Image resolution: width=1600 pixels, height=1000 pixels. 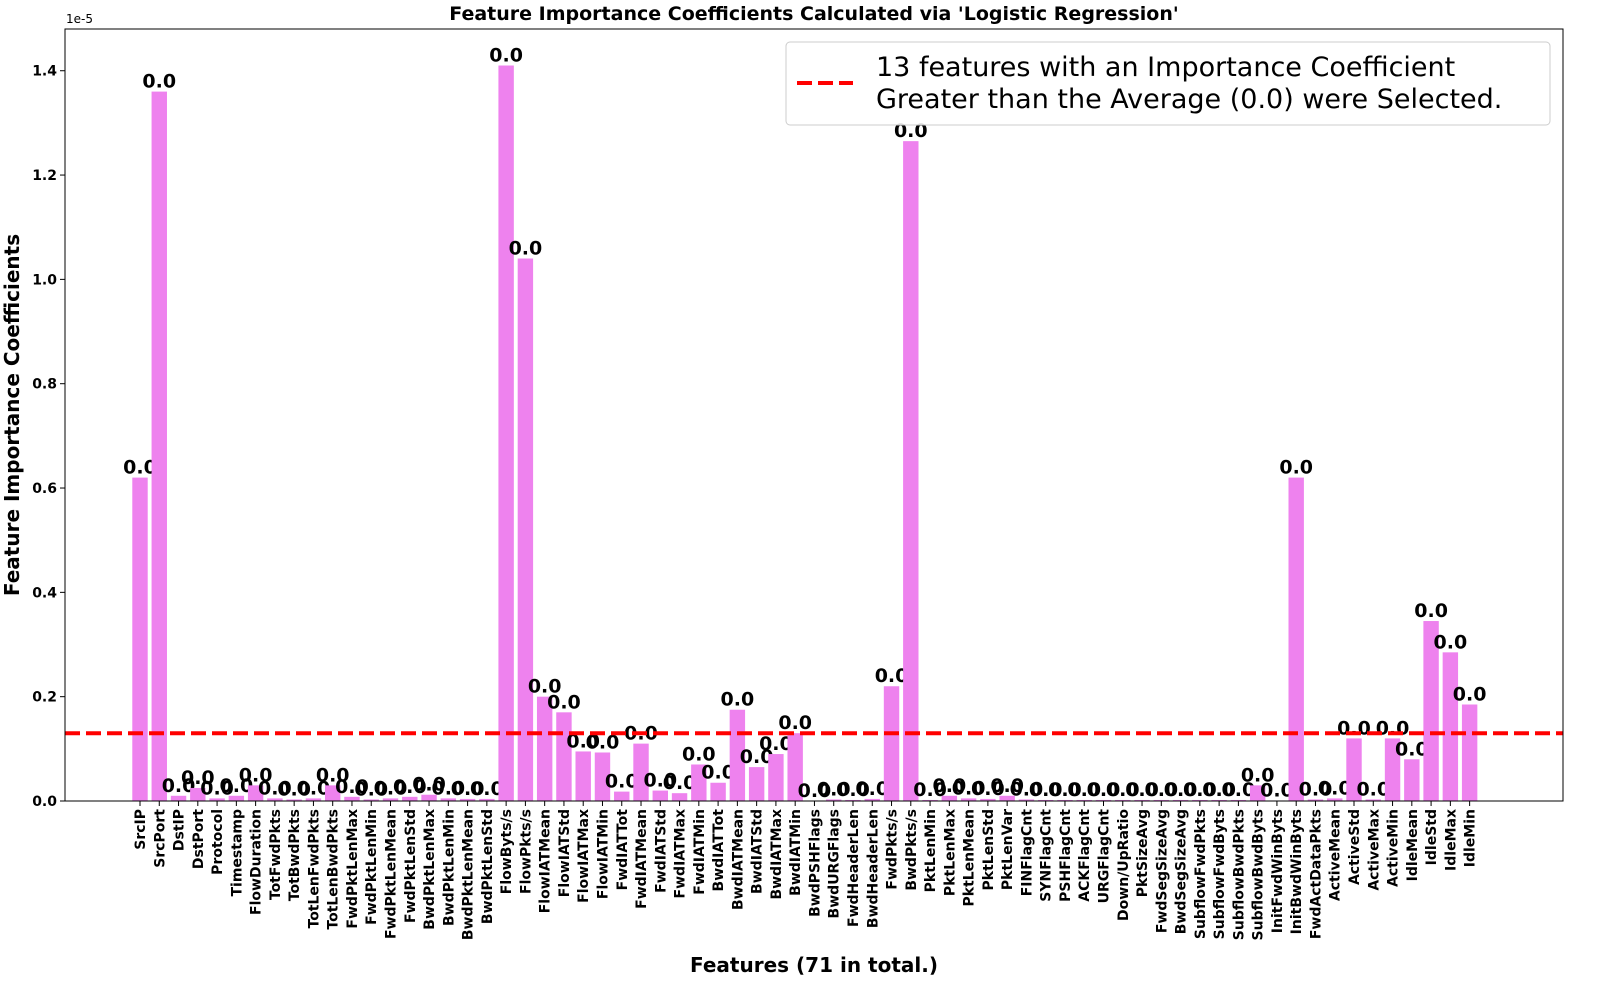 What do you see at coordinates (1027, 853) in the screenshot?
I see `x-tick-label: FINFlagCnt` at bounding box center [1027, 853].